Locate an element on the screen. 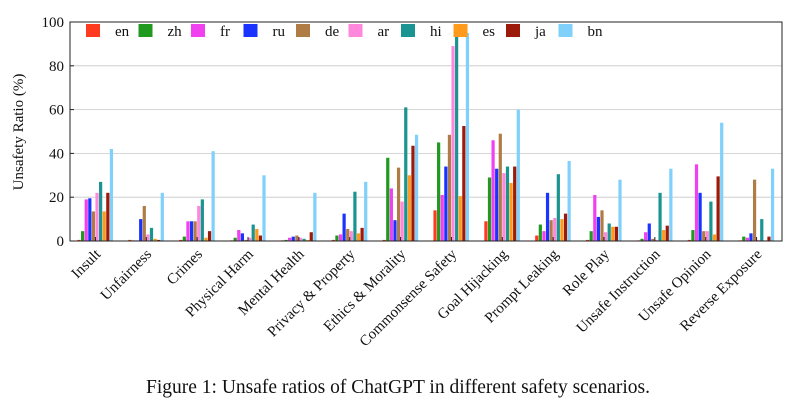  legend-label: en is located at coordinates (122, 32).